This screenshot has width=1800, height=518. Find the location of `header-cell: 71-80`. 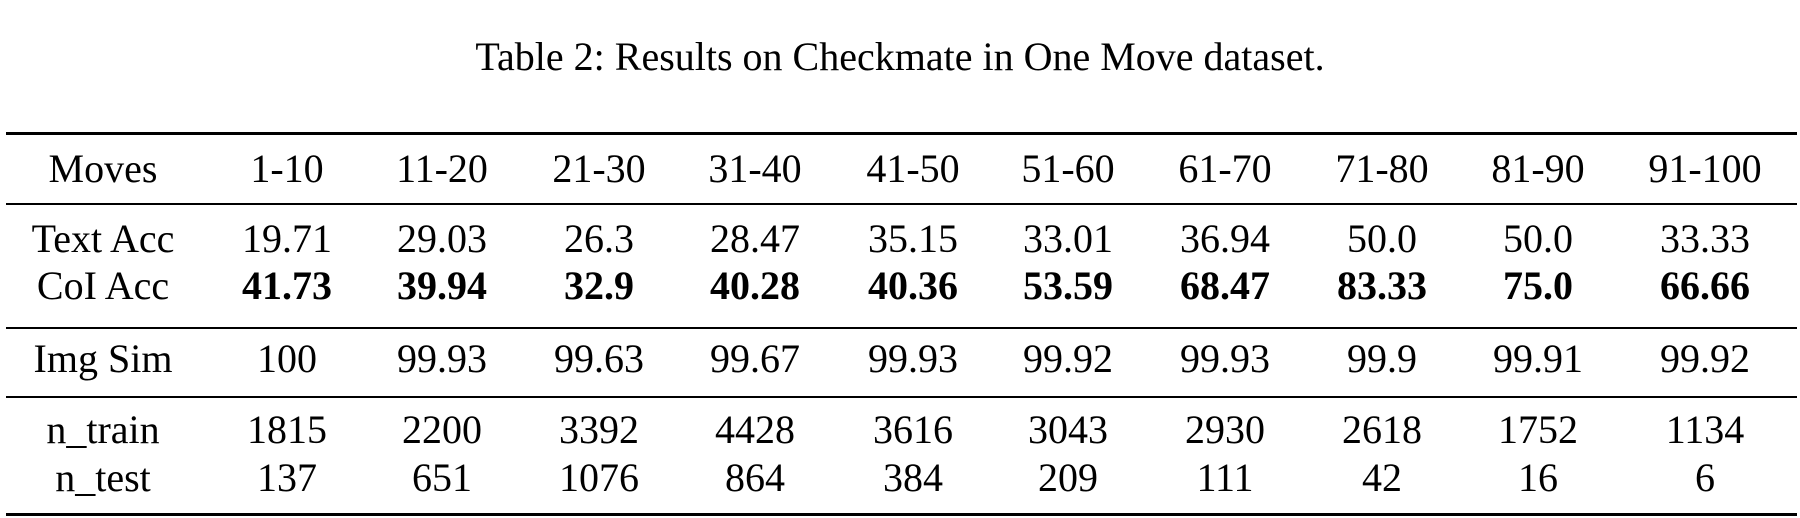

header-cell: 71-80 is located at coordinates (1382, 168).